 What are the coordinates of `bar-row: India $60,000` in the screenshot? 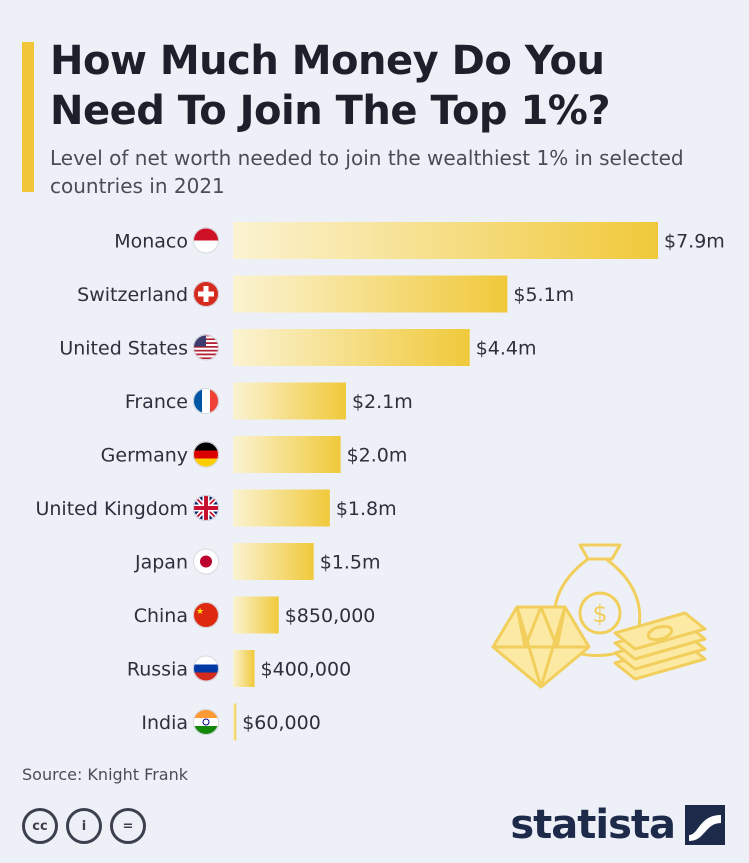 It's located at (231, 722).